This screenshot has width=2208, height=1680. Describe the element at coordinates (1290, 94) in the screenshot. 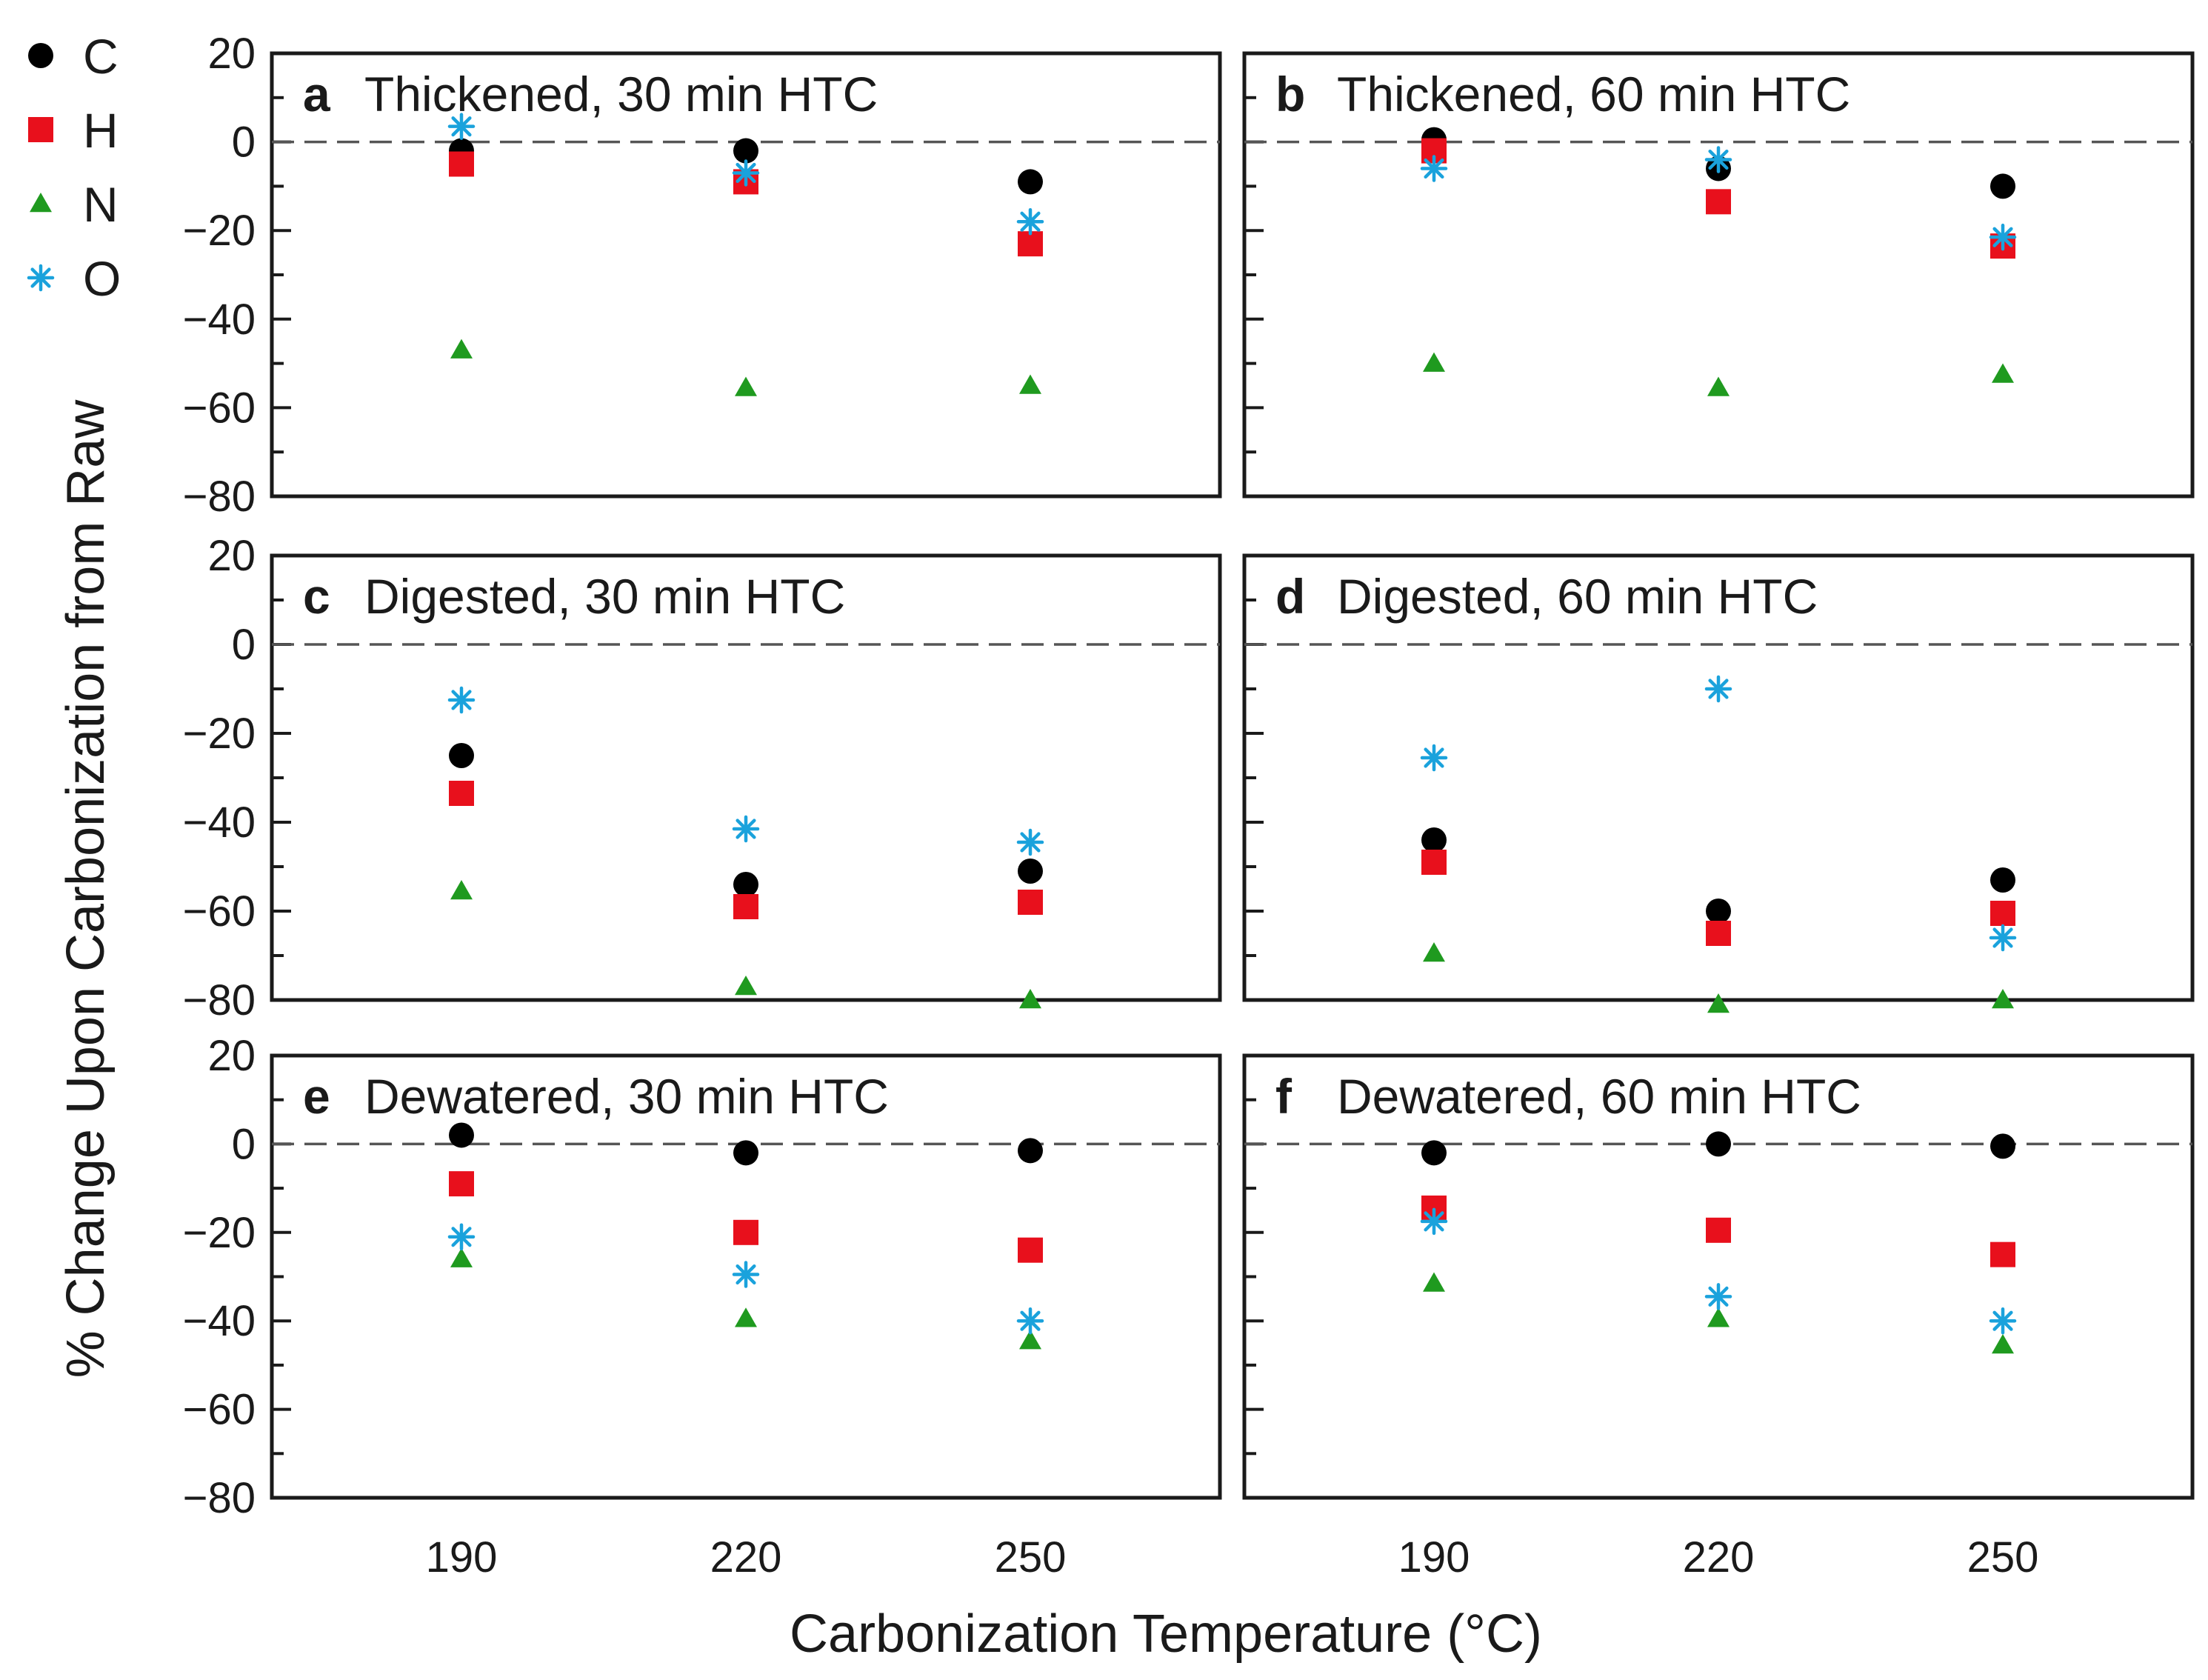

I see `panel-tag: b` at that location.